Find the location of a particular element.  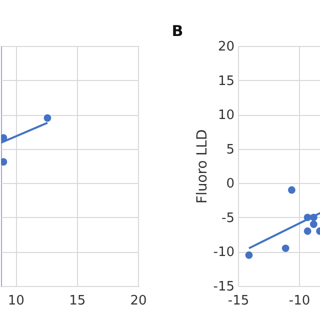

y-tick-label: 0 is located at coordinates (230, 184).